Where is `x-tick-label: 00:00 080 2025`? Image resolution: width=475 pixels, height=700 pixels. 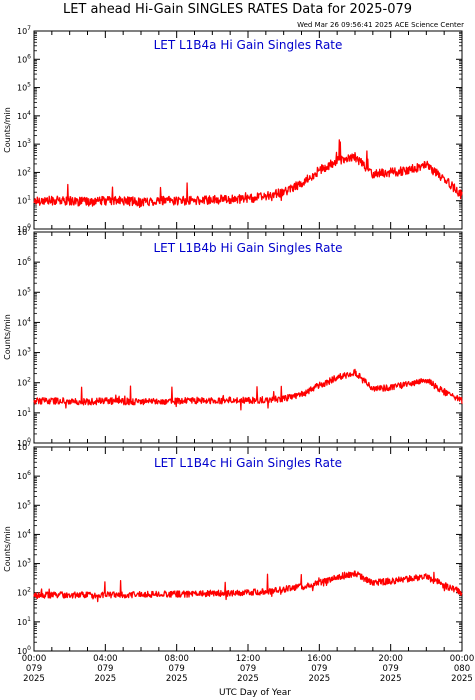 x-tick-label: 00:00 080 2025 is located at coordinates (462, 669).